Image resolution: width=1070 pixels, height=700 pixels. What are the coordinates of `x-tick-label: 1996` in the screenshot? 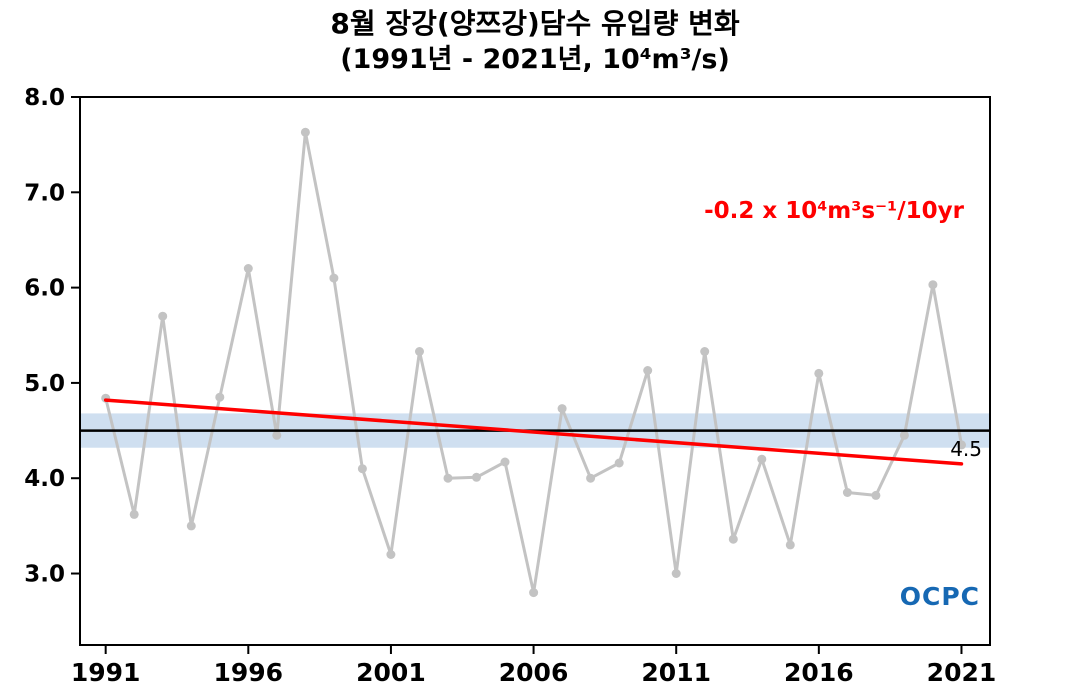 It's located at (249, 672).